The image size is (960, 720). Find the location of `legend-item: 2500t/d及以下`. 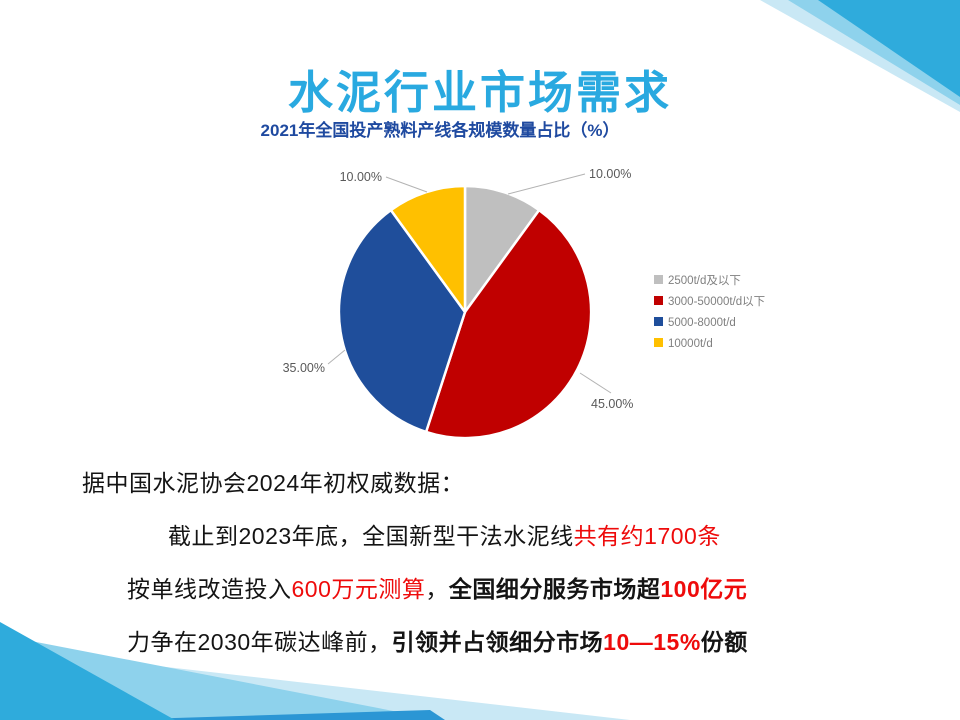

legend-item: 2500t/d及以下 is located at coordinates (697, 280).